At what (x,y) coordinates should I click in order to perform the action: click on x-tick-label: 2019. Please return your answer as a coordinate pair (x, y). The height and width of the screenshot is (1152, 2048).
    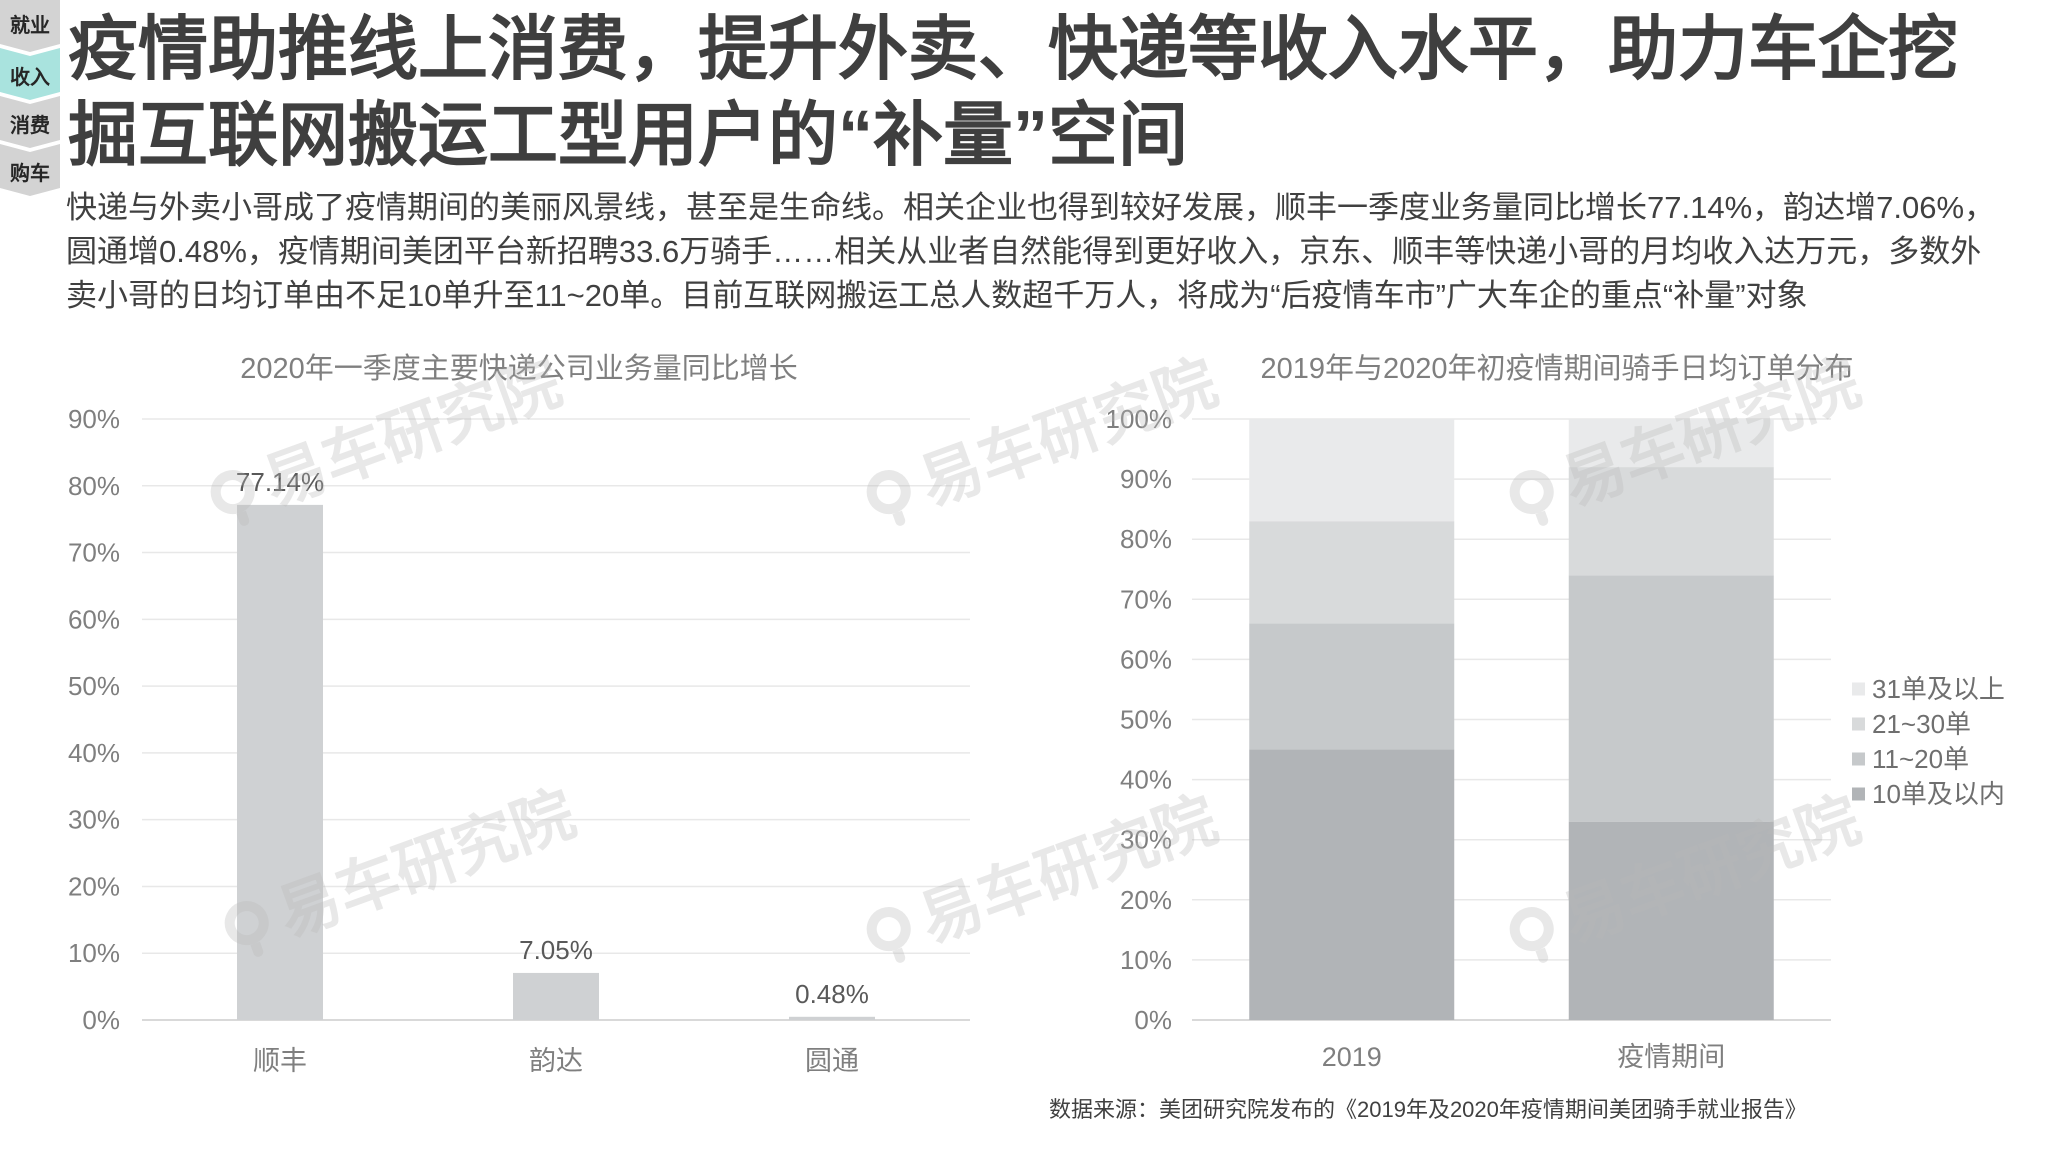
    Looking at the image, I should click on (1352, 1057).